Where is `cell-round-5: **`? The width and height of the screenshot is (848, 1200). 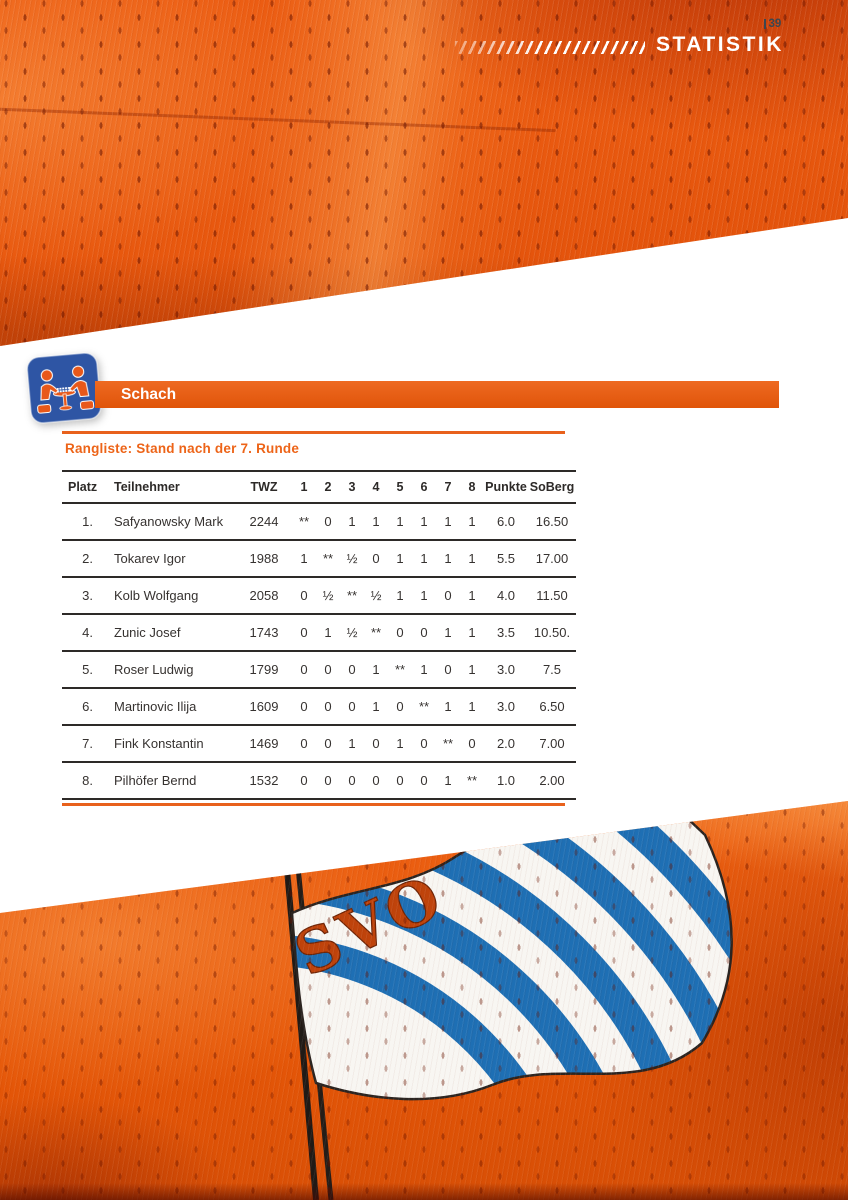
cell-round-5: ** is located at coordinates (400, 669).